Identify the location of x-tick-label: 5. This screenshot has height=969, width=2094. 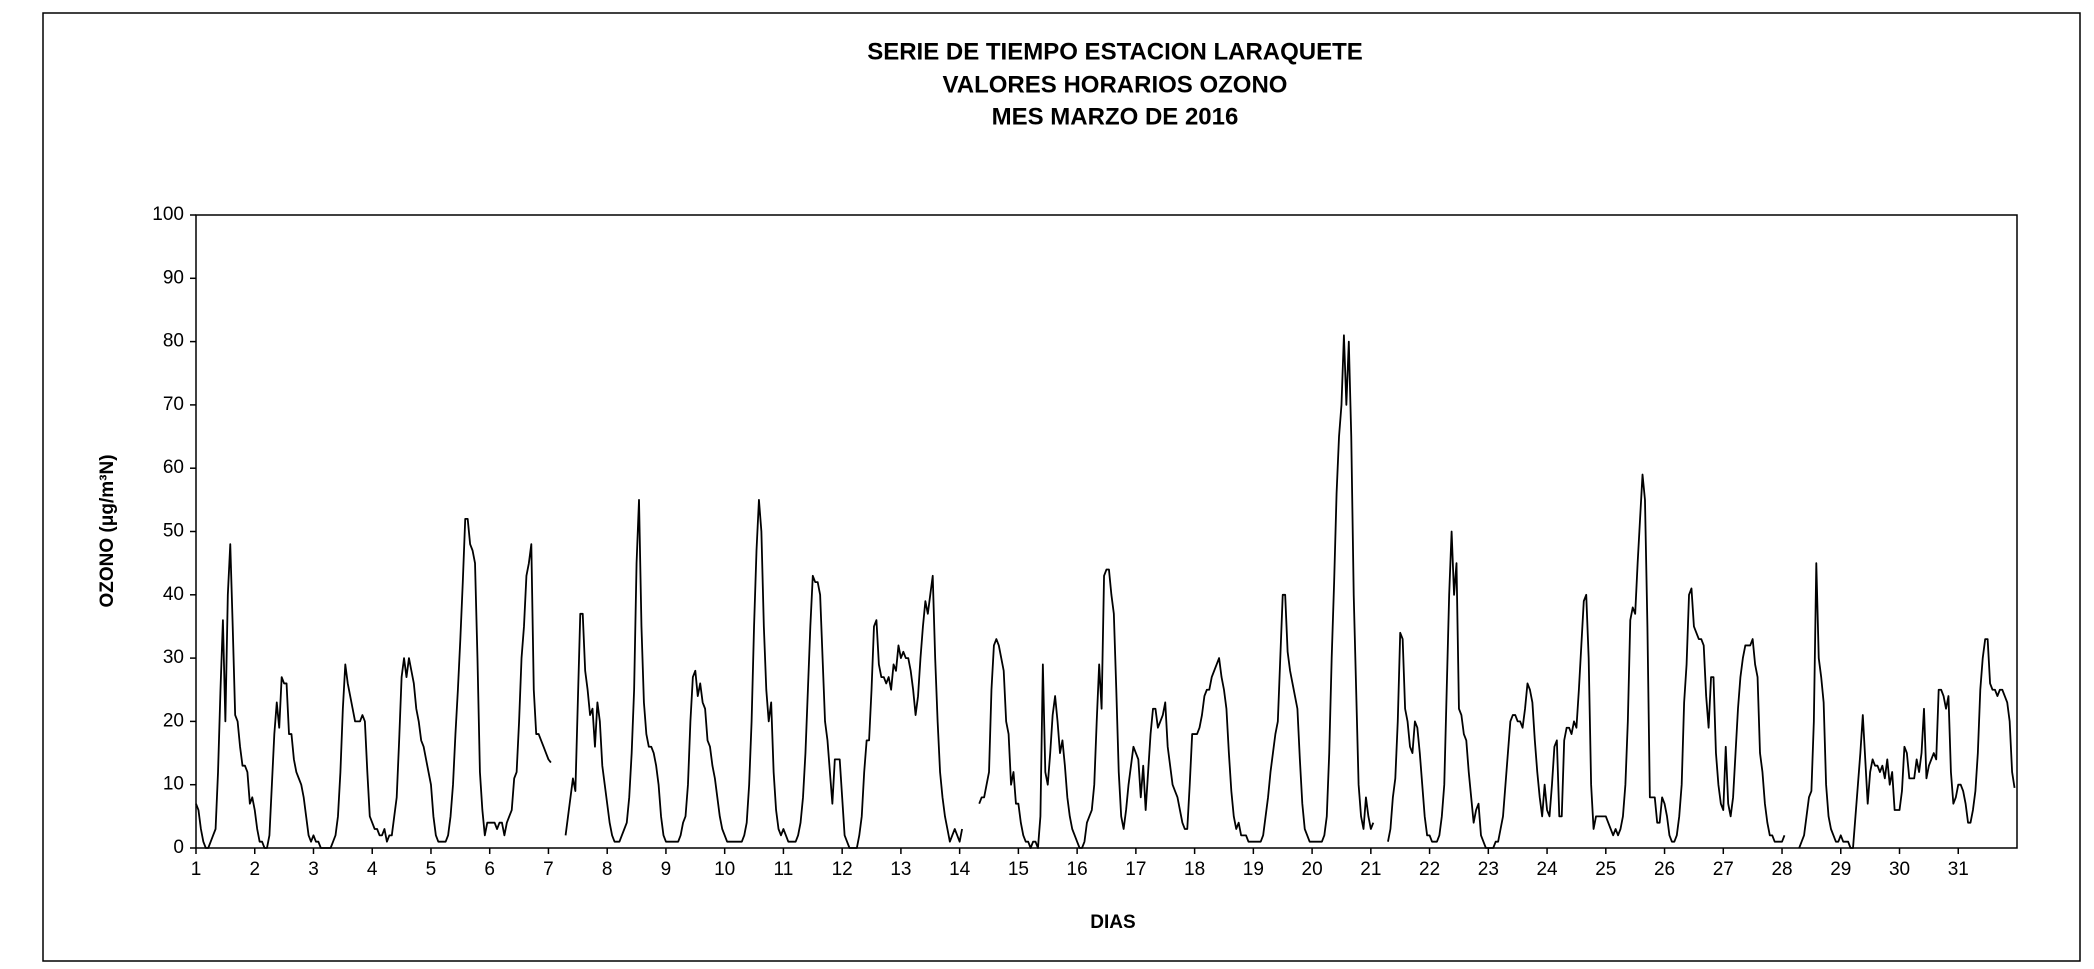
(431, 869).